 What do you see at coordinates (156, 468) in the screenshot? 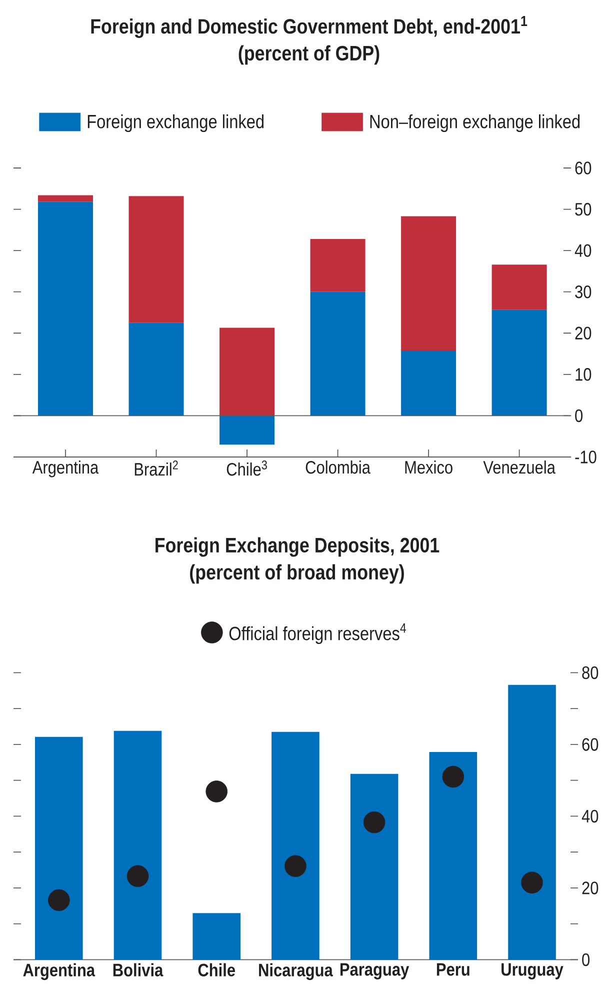
I see `x-tick-label: Brazil$^{2}$` at bounding box center [156, 468].